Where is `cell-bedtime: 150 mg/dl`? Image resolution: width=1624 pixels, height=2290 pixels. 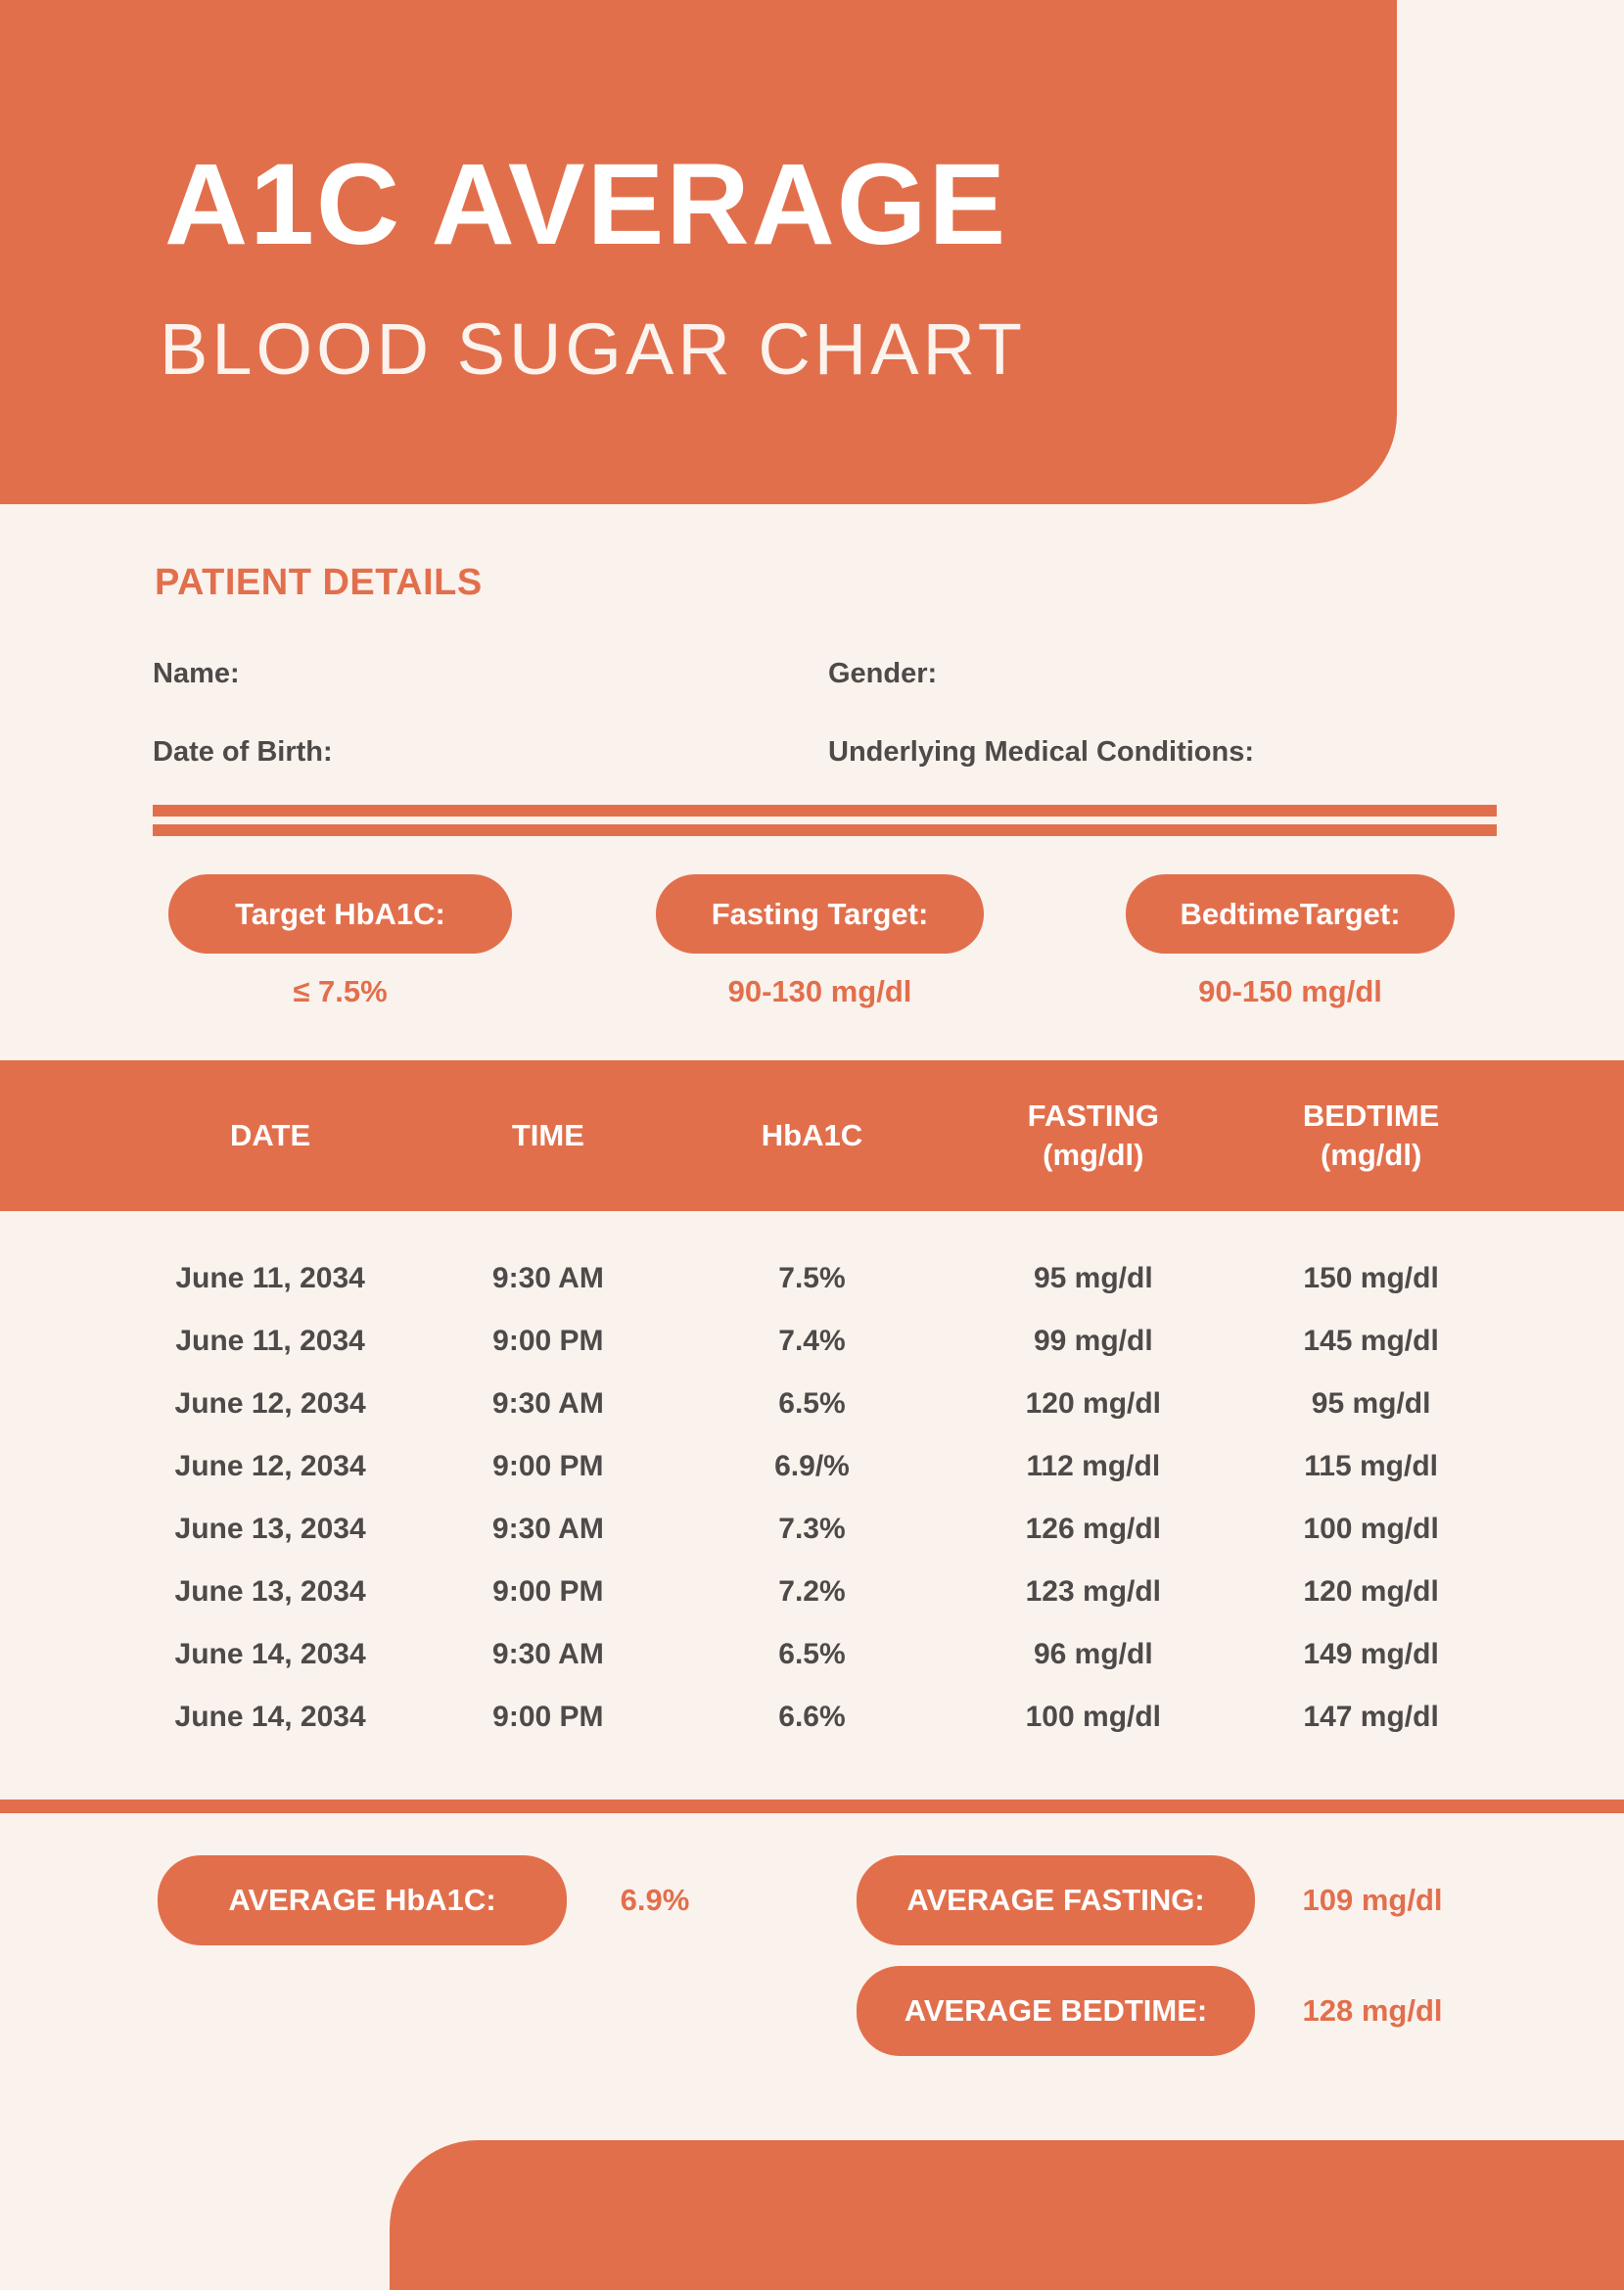 cell-bedtime: 150 mg/dl is located at coordinates (1371, 1278).